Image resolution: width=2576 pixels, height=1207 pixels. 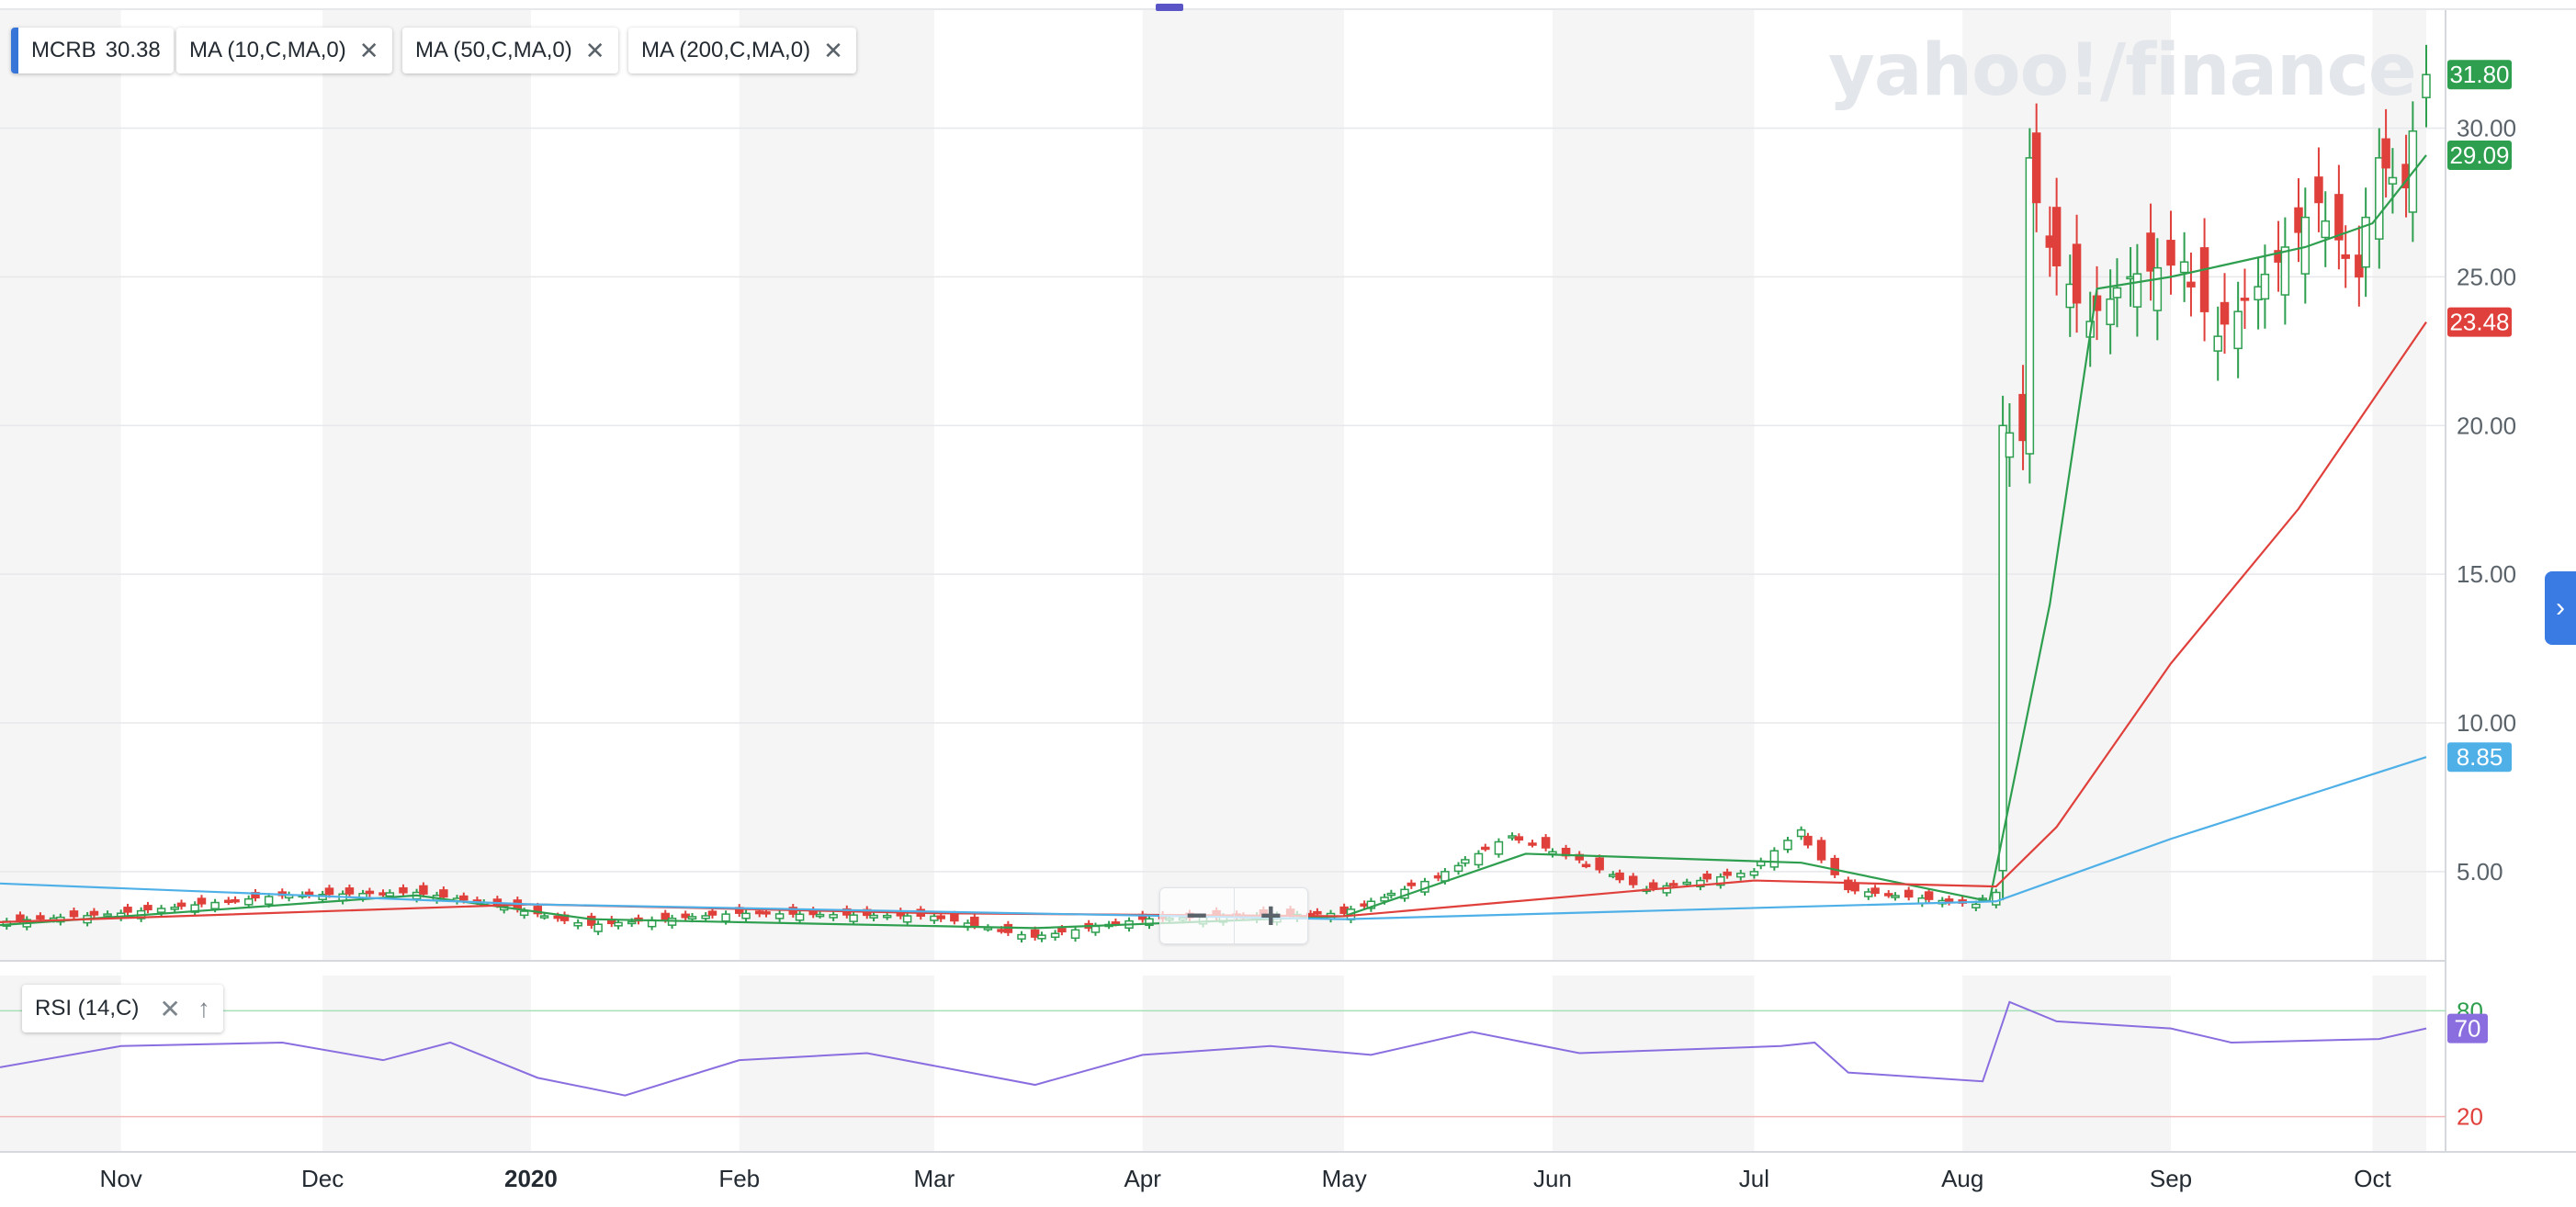 What do you see at coordinates (1344, 1178) in the screenshot?
I see `x-tick-label: May` at bounding box center [1344, 1178].